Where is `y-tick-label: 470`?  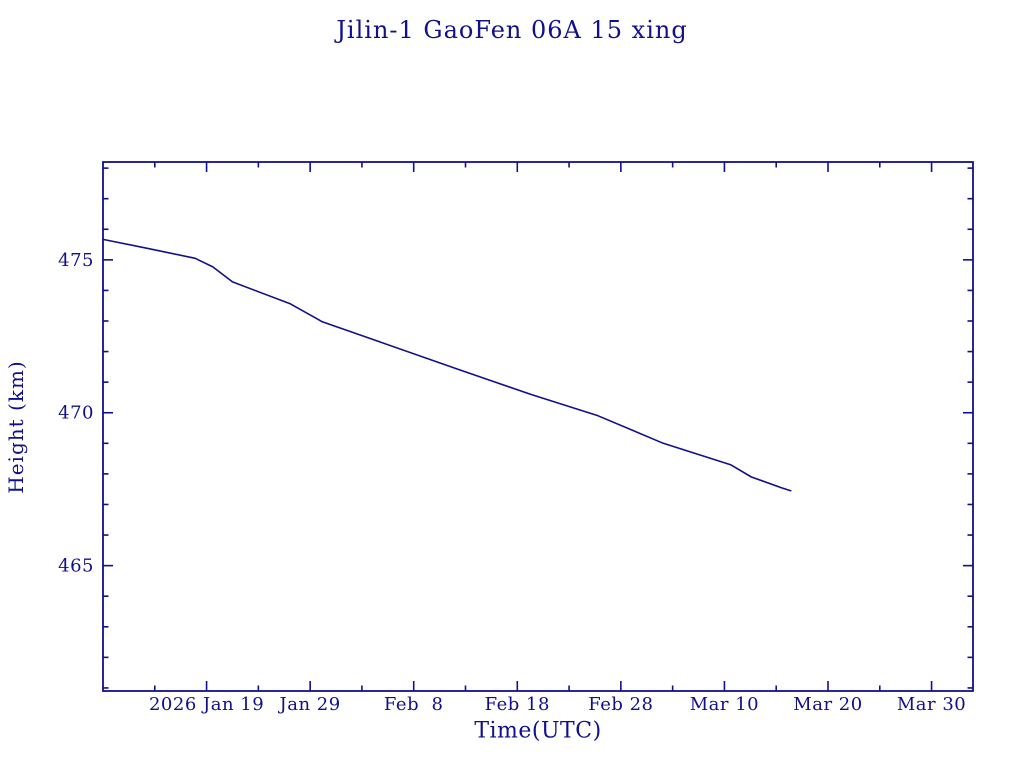
y-tick-label: 470 is located at coordinates (76, 413).